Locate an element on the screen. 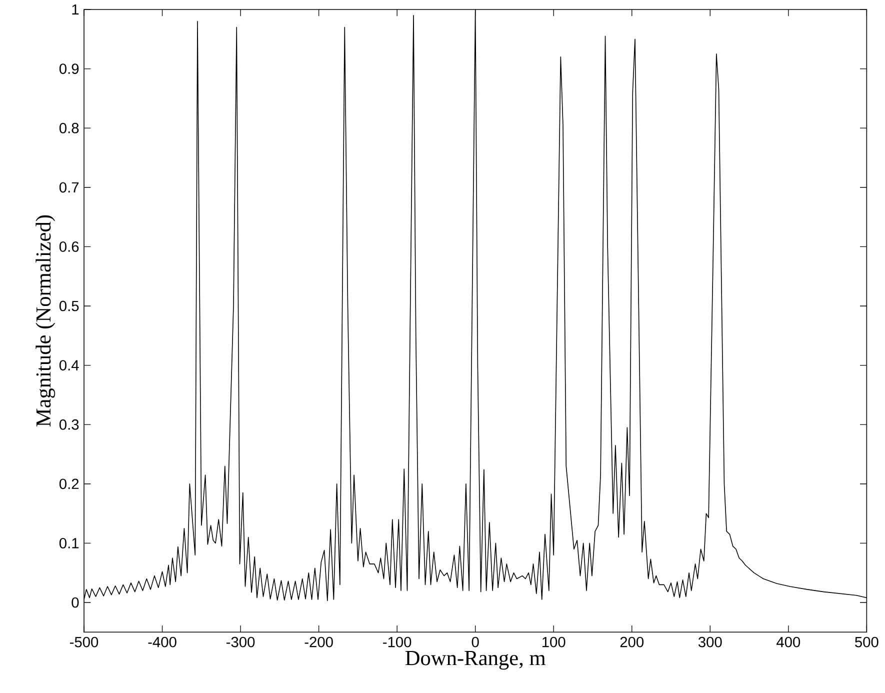 The image size is (885, 693). y-tick-label: 0 is located at coordinates (75, 602).